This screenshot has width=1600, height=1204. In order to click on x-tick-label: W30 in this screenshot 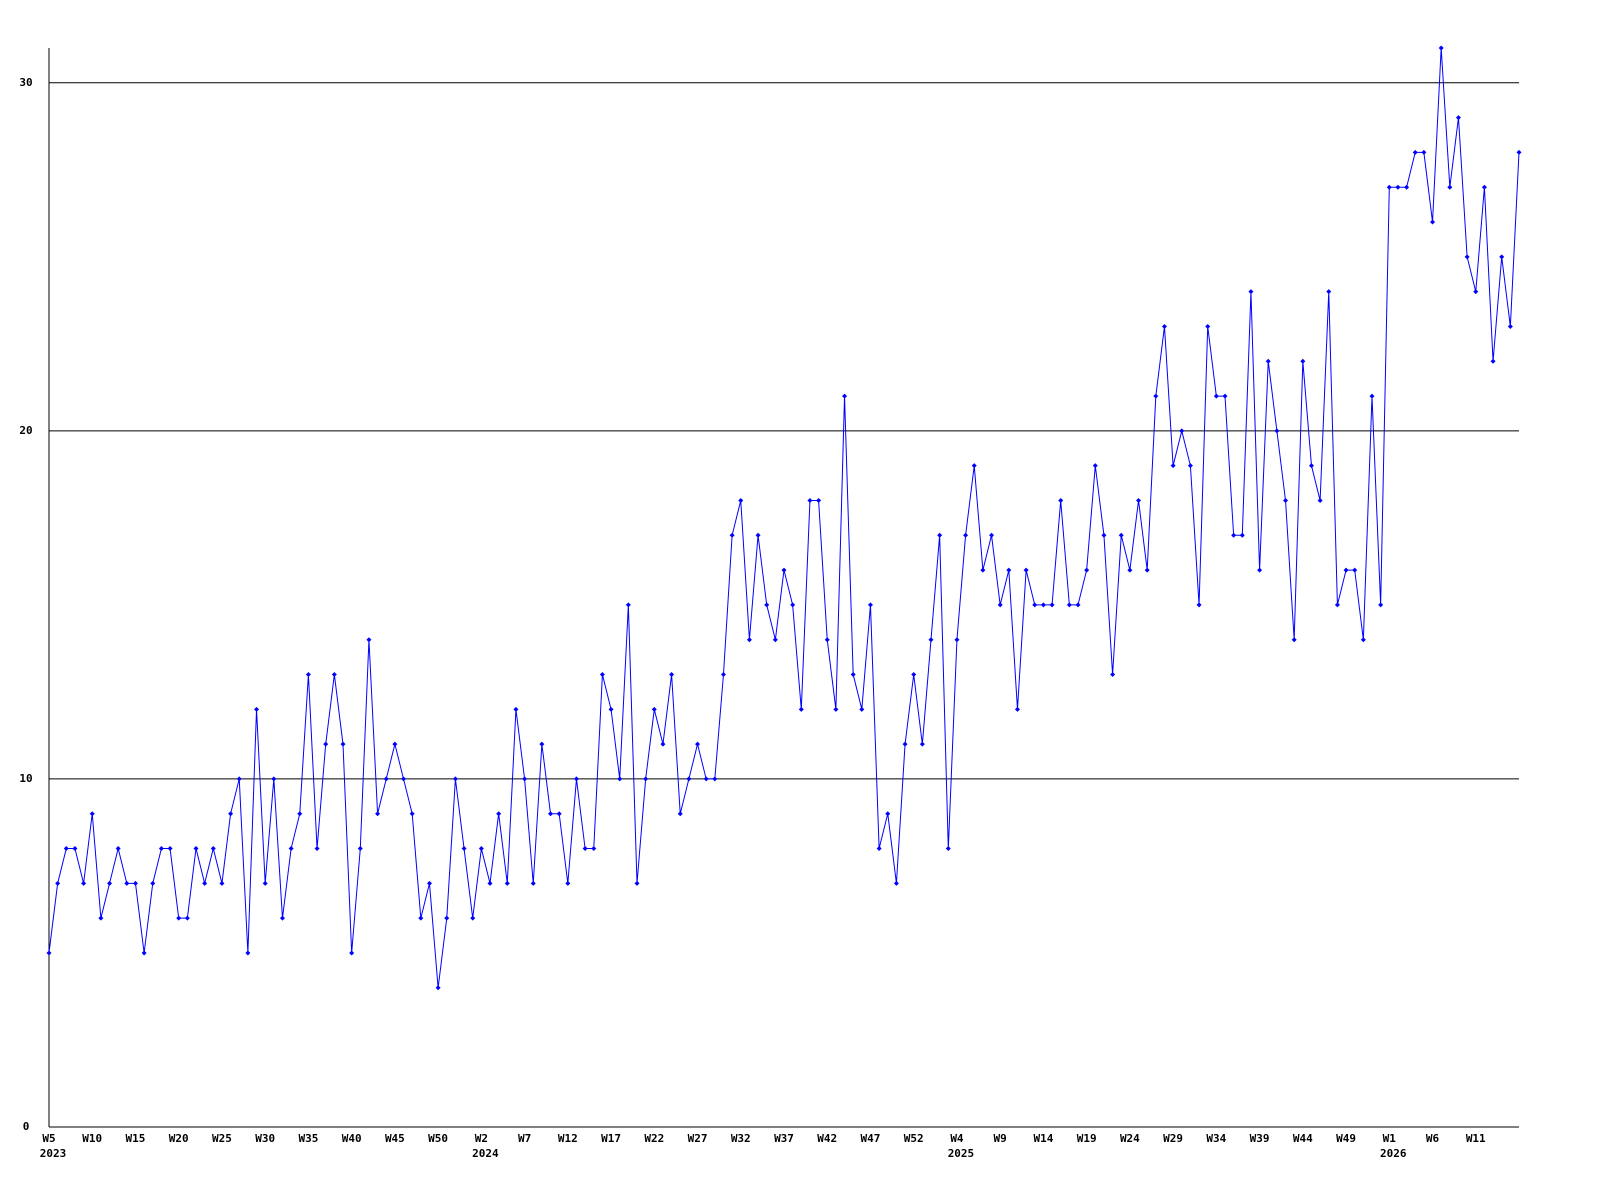, I will do `click(265, 1138)`.